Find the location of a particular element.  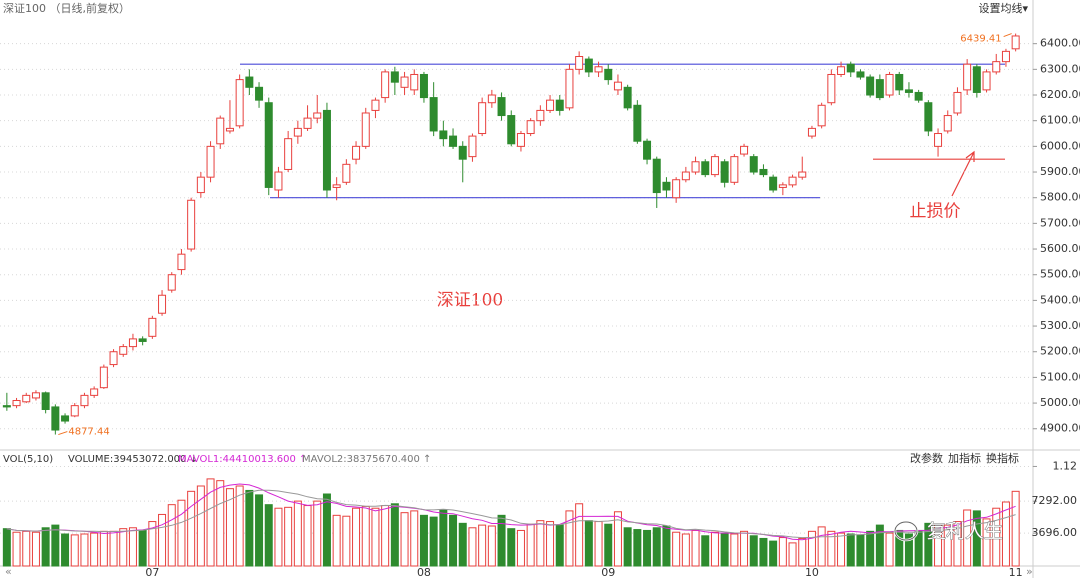

indicator-button: 加指标 is located at coordinates (964, 458).